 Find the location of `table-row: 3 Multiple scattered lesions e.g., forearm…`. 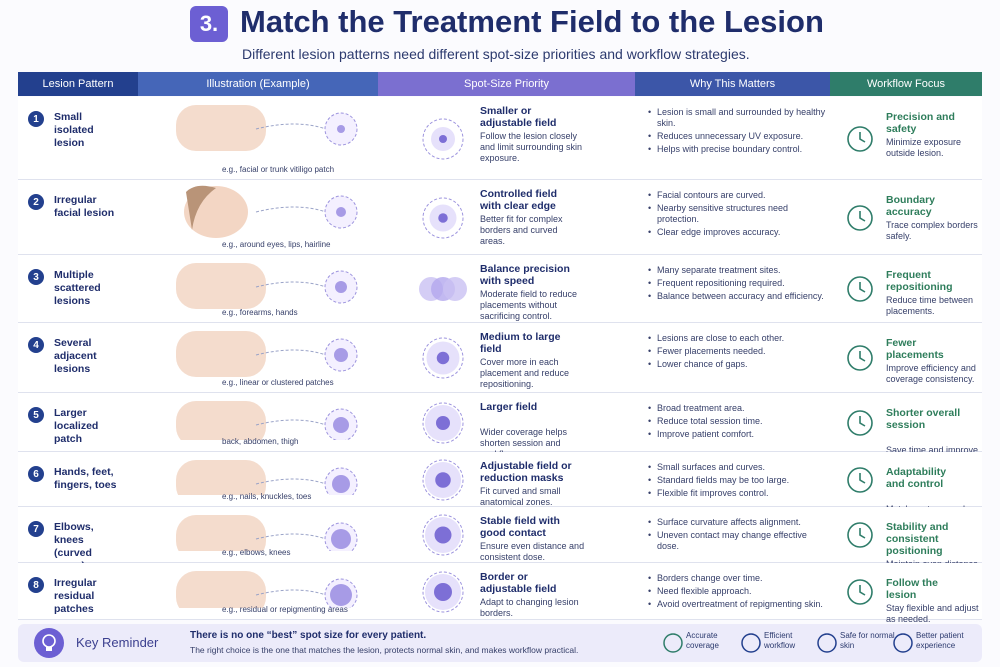

table-row: 3 Multiple scattered lesions e.g., forearm… is located at coordinates (500, 289).